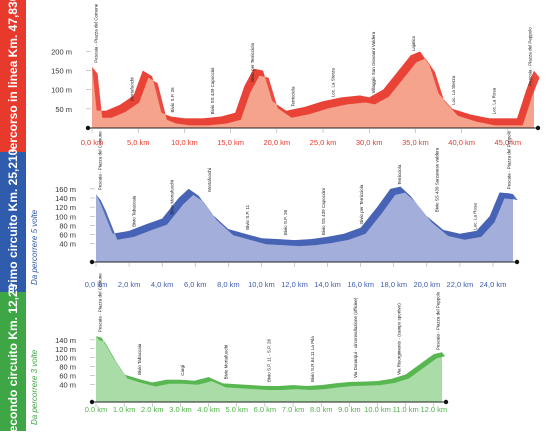 The width and height of the screenshot is (546, 440). What do you see at coordinates (61, 71) in the screenshot?
I see `y-tick-label: 150 m` at bounding box center [61, 71].